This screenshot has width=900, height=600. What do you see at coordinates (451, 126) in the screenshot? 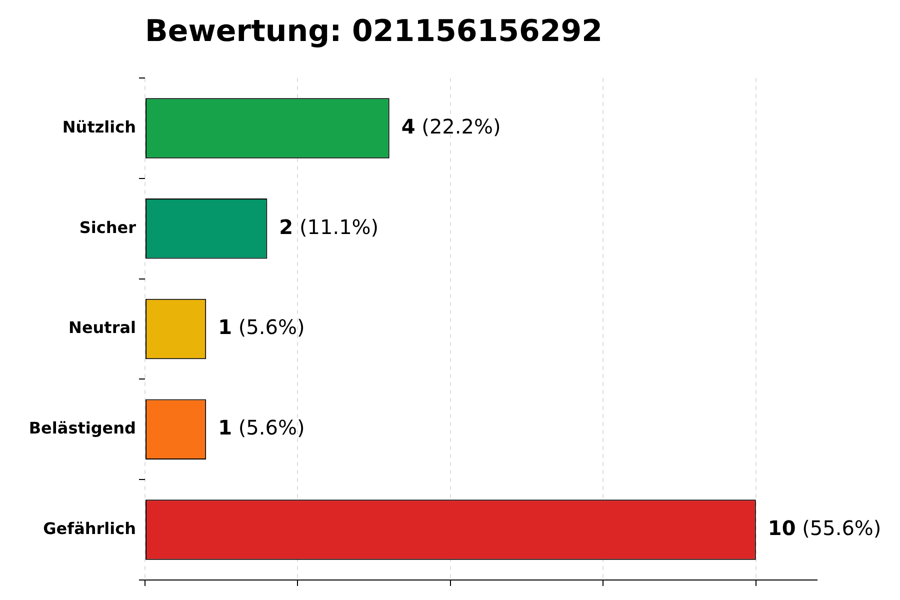
I see `data-label: 4 (22.2%)` at bounding box center [451, 126].